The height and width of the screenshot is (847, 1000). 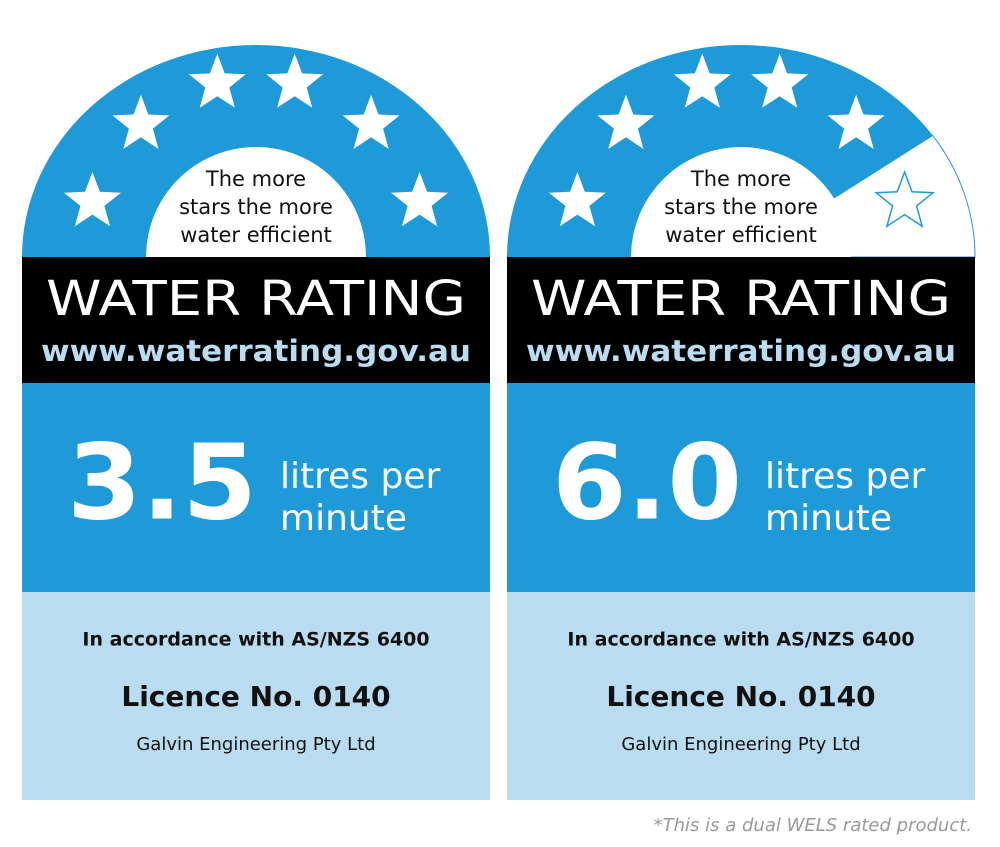 I want to click on flow: 6.0, so click(x=647, y=482).